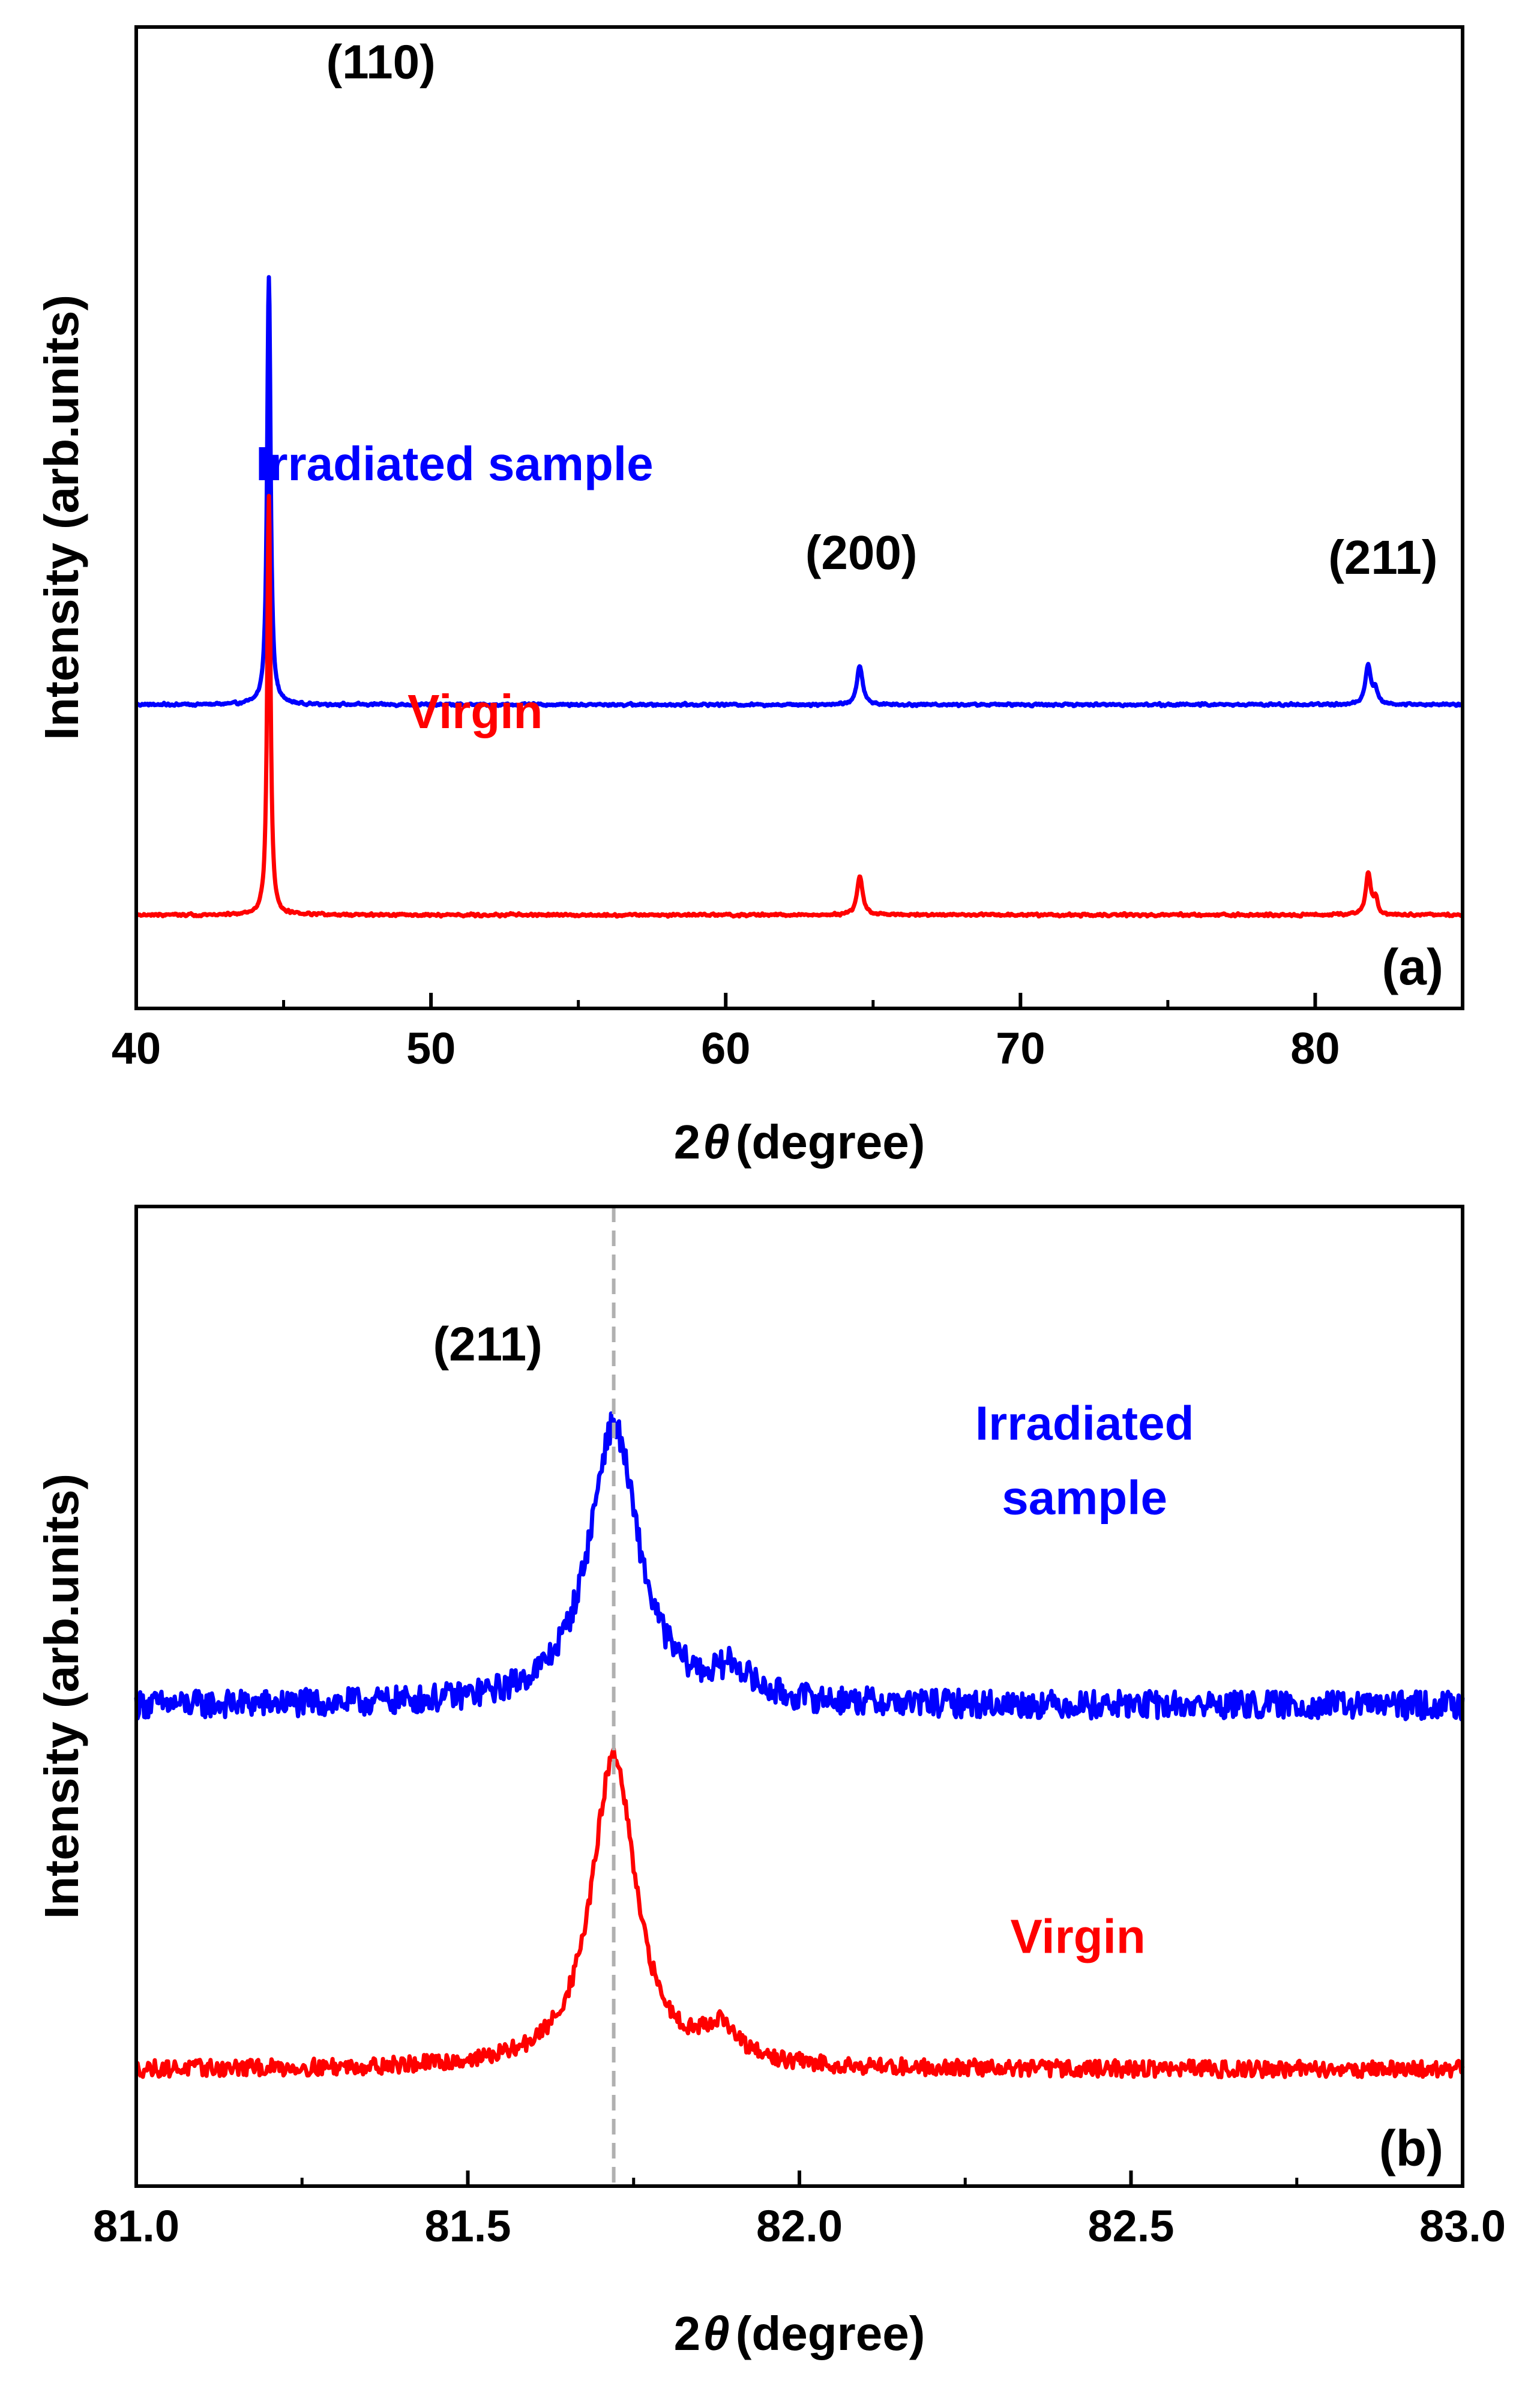 The height and width of the screenshot is (2389, 1540). What do you see at coordinates (1412, 967) in the screenshot?
I see `panel-a-tag: (a)` at bounding box center [1412, 967].